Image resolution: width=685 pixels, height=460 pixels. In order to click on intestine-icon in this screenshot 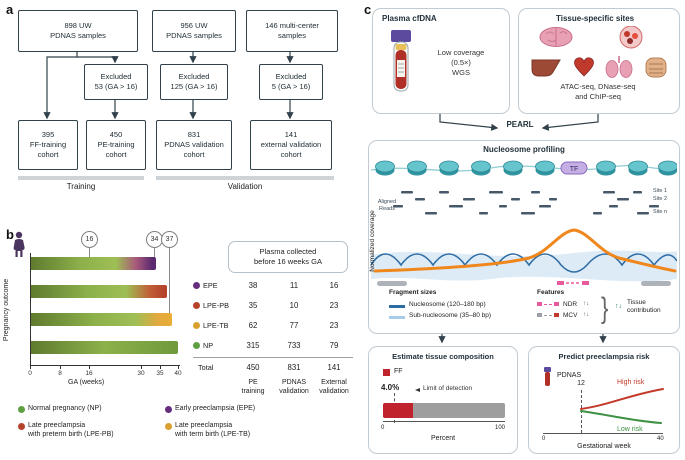, I will do `click(656, 67)`.